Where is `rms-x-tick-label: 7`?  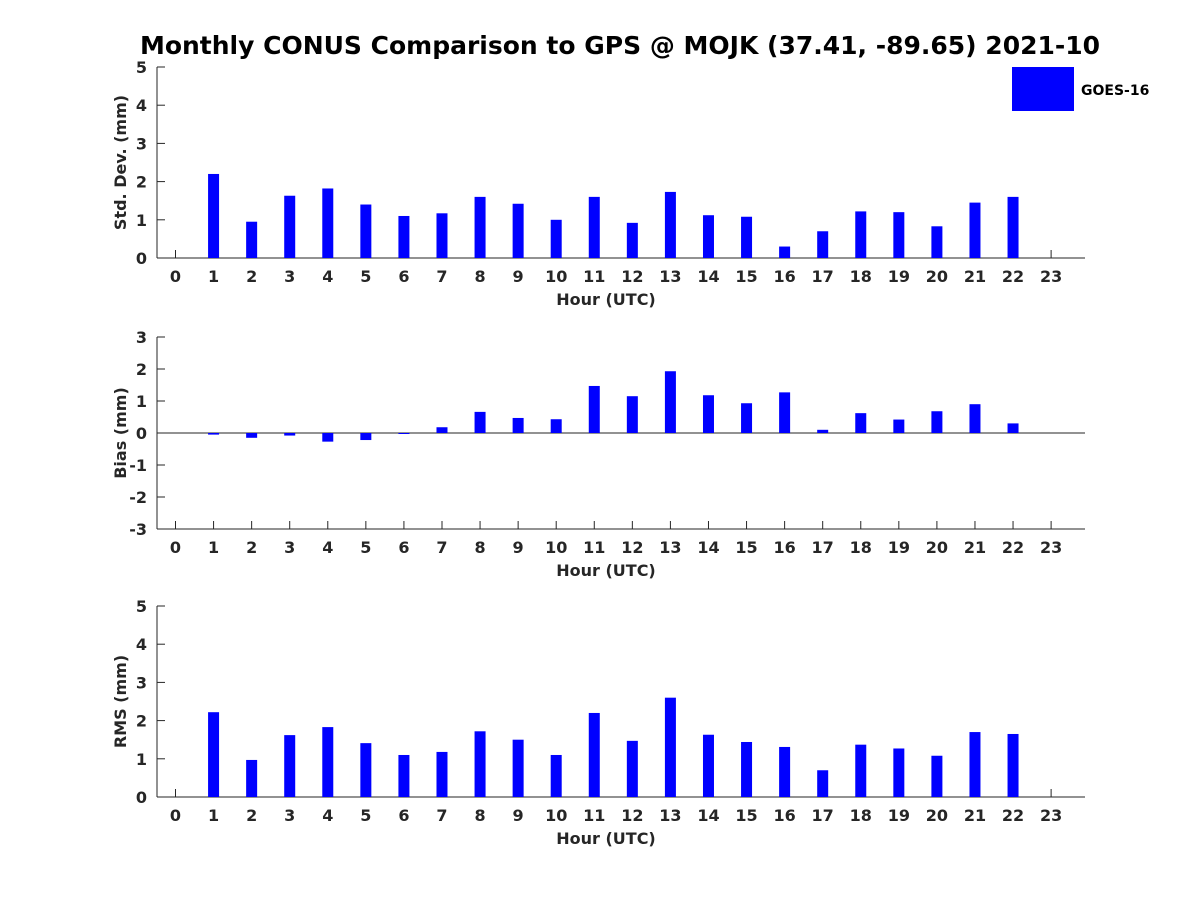
rms-x-tick-label: 7 is located at coordinates (441, 815).